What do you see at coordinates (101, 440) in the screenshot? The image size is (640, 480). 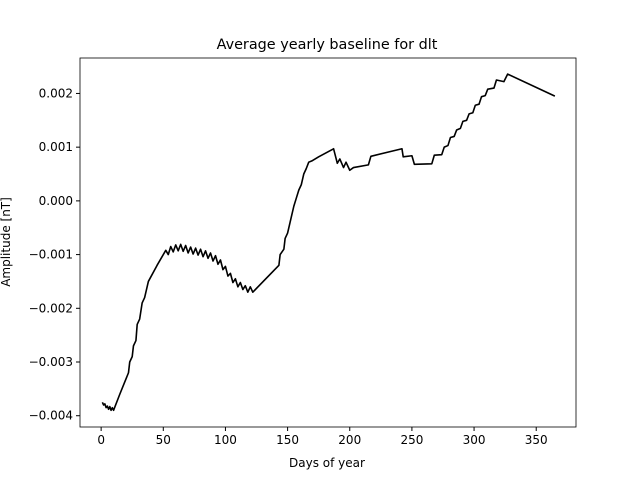 I see `x-tick-label: 0` at bounding box center [101, 440].